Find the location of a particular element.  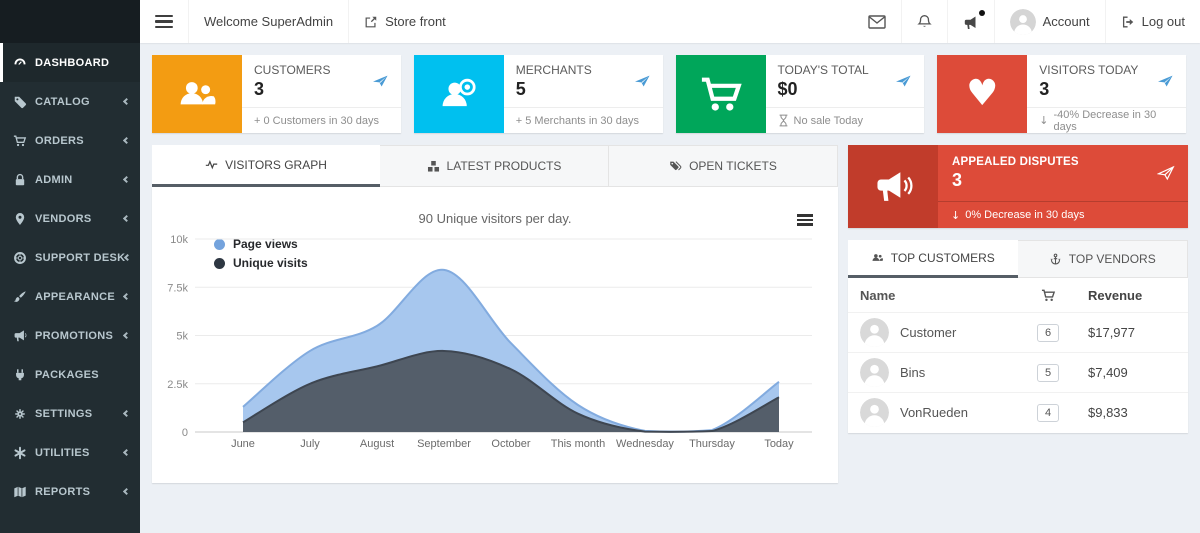

orders-badge: 4 is located at coordinates (1048, 412).